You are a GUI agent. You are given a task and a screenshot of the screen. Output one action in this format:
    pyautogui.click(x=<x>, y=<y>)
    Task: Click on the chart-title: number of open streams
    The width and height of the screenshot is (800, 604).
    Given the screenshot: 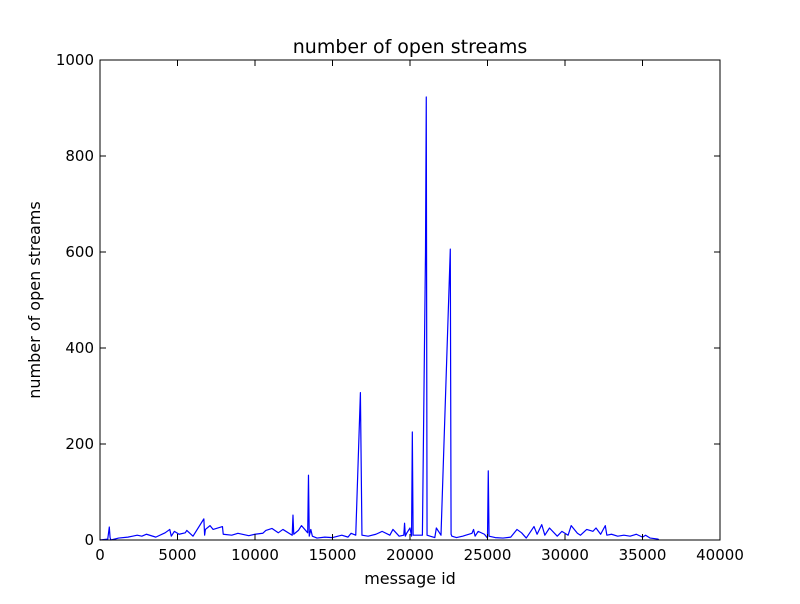 What is the action you would take?
    pyautogui.click(x=410, y=47)
    